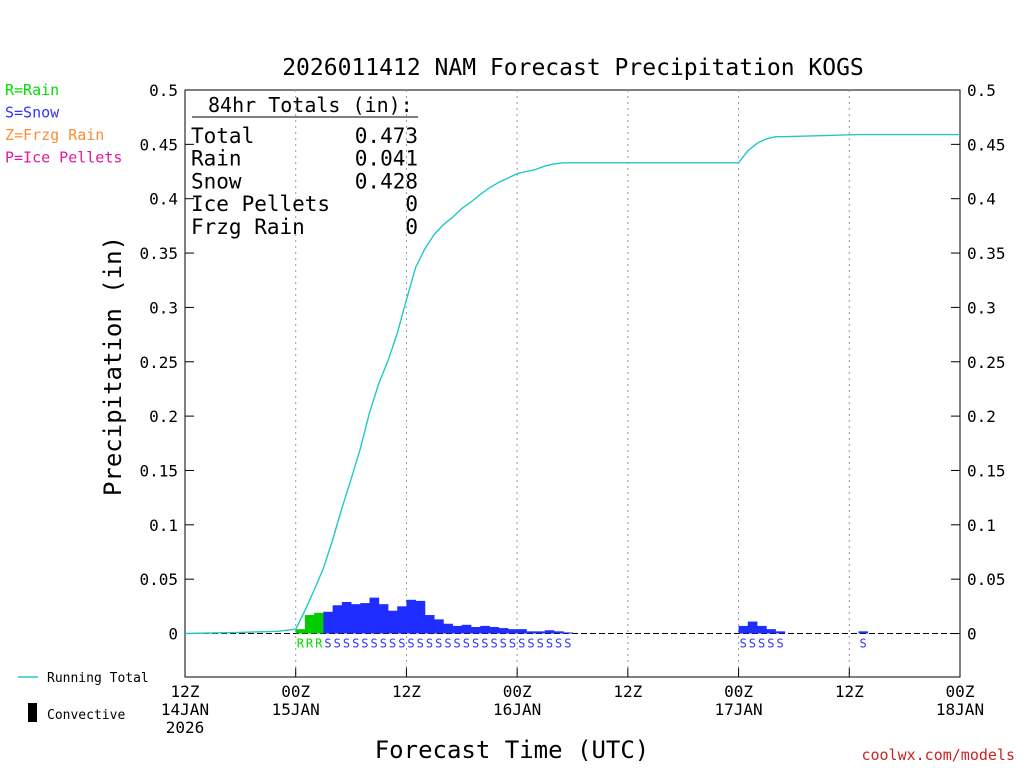  I want to click on totals-label: Snow, so click(216, 181).